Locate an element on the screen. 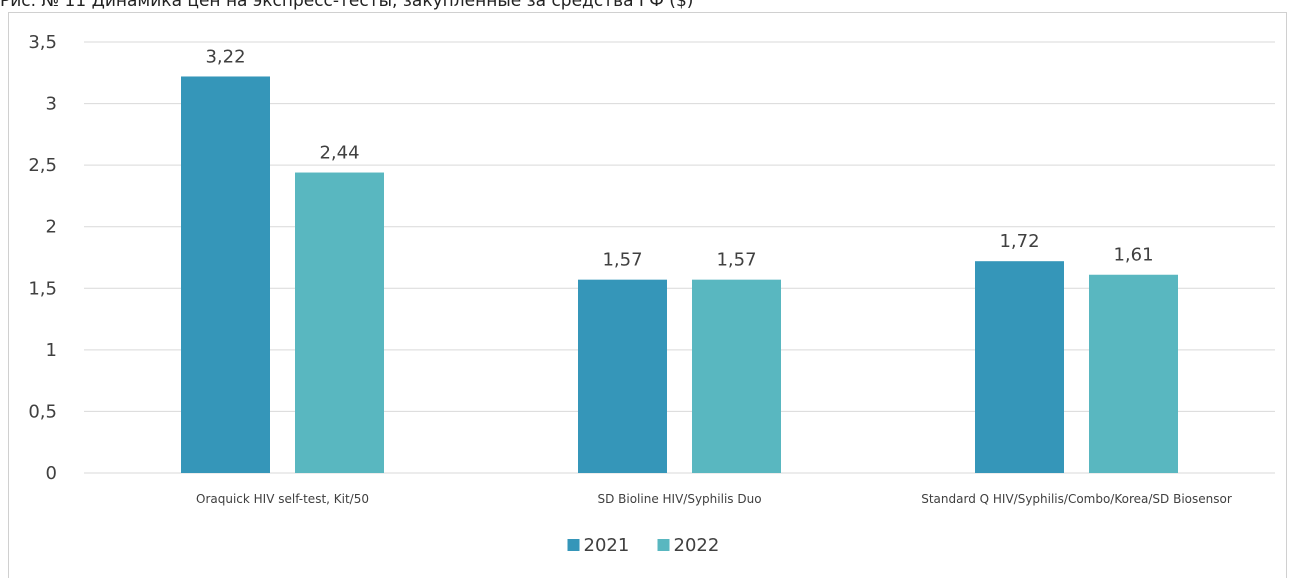 The height and width of the screenshot is (578, 1295). y-tick-label: 0,5 is located at coordinates (42, 411).